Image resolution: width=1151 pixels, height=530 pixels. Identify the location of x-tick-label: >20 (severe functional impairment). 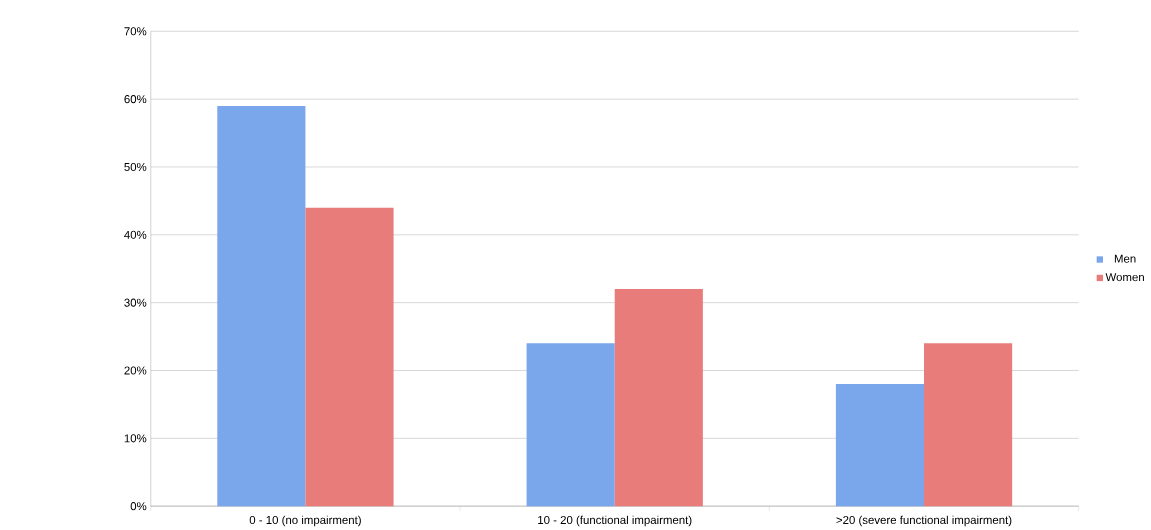
(924, 521).